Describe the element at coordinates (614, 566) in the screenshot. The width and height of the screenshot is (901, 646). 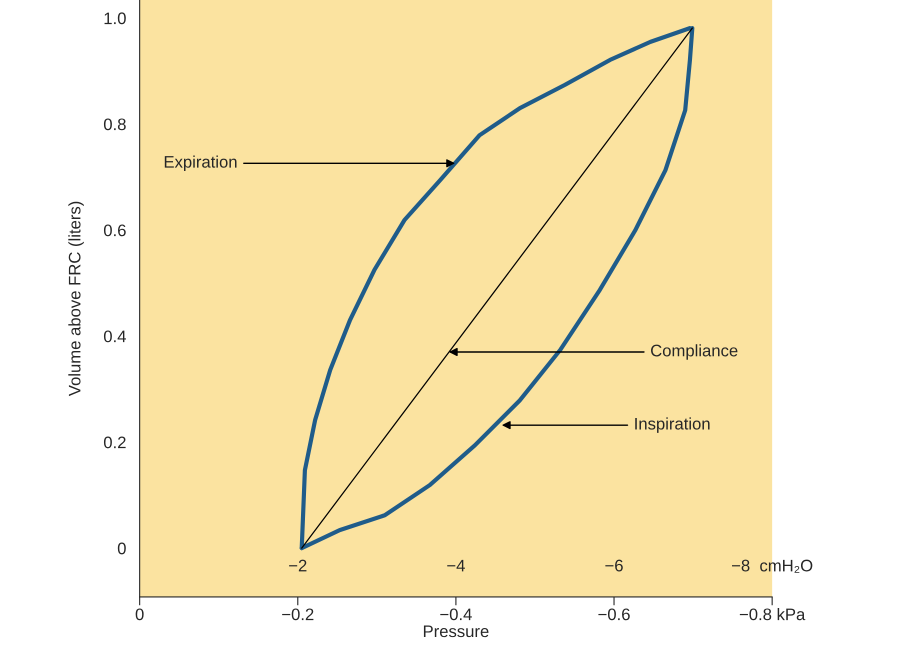
I see `x2-tick-label: −6` at that location.